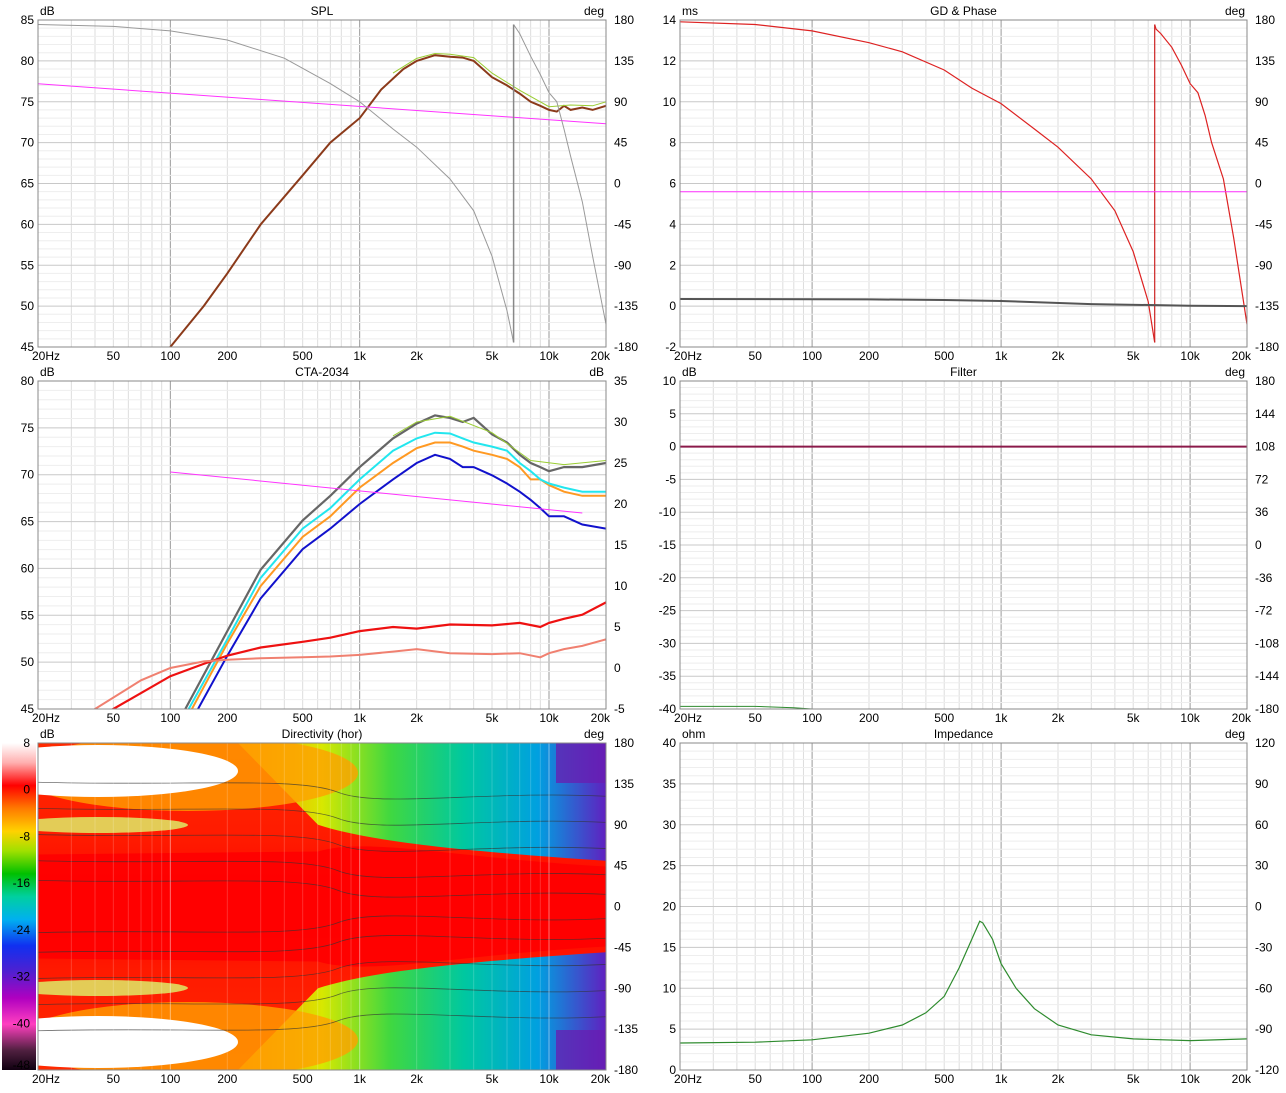 The height and width of the screenshot is (1093, 1286). I want to click on y-tick-label: 20, so click(670, 907).